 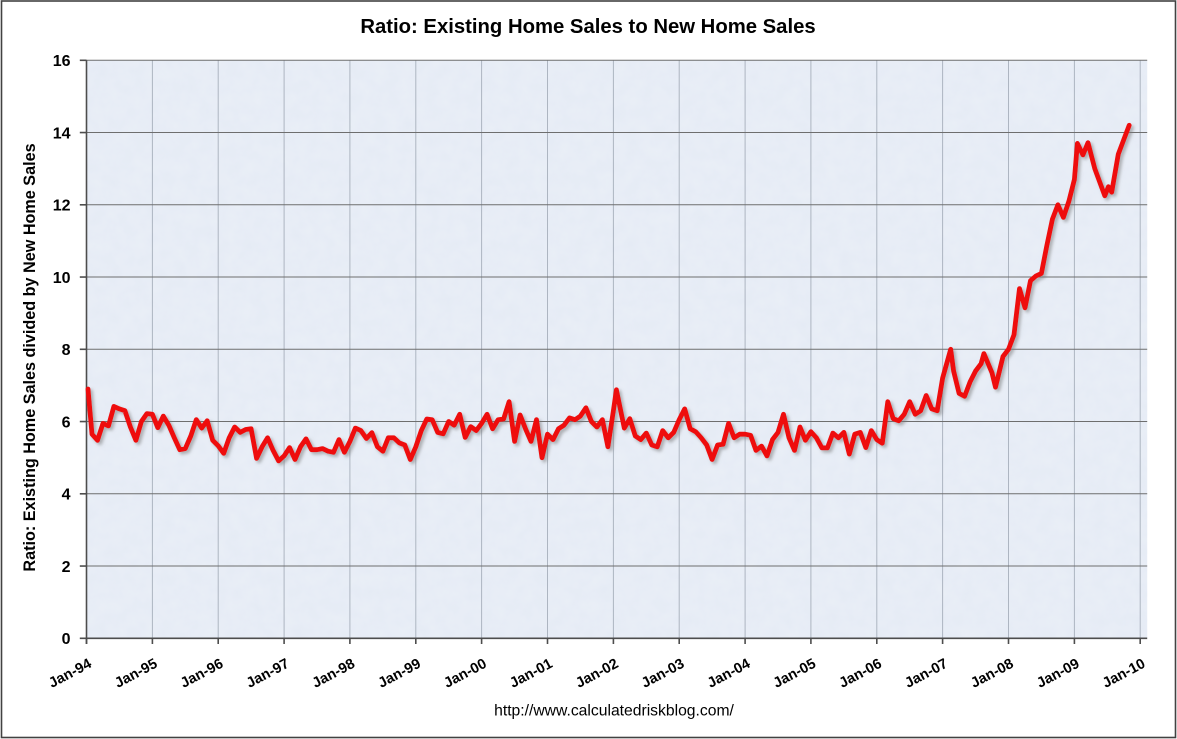 What do you see at coordinates (62, 278) in the screenshot?
I see `svg-text: 10` at bounding box center [62, 278].